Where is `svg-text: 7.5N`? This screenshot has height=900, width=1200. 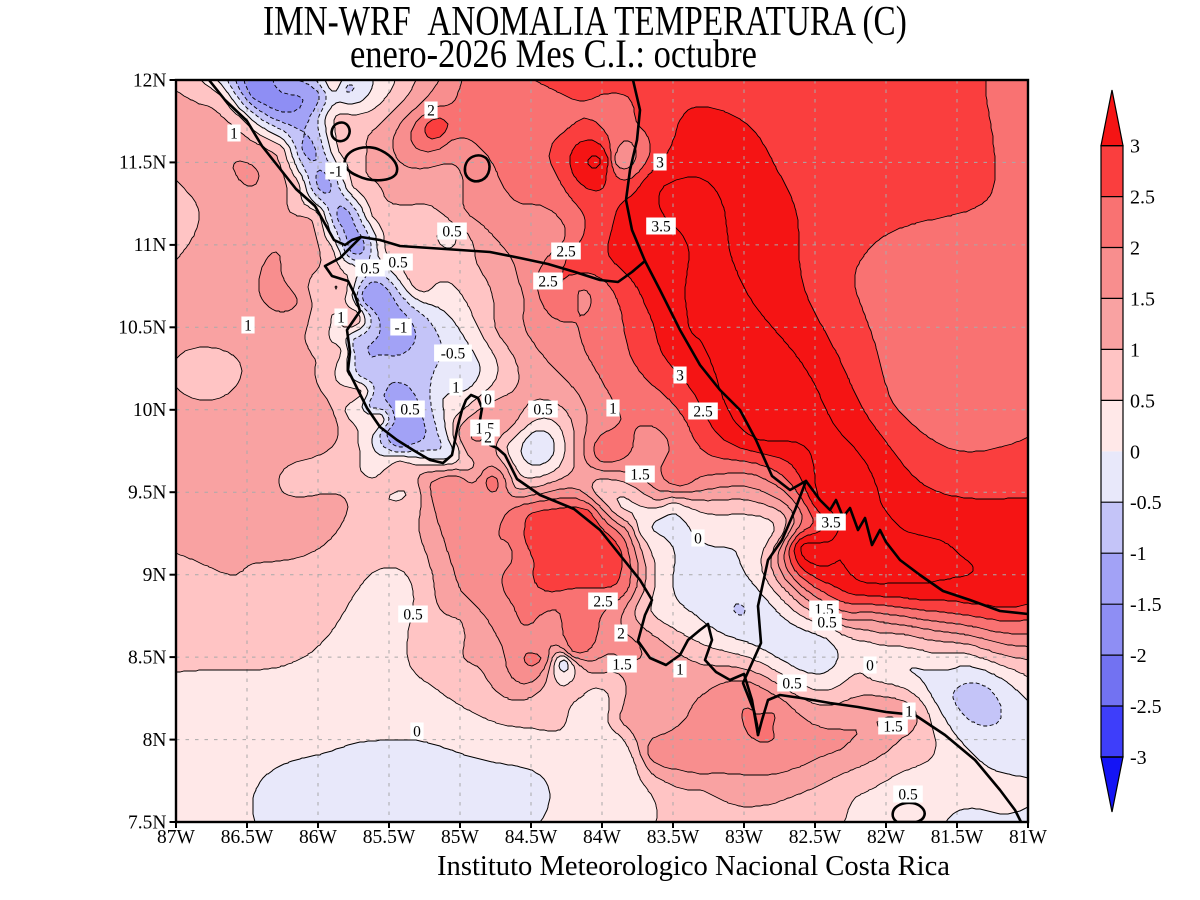 svg-text: 7.5N is located at coordinates (147, 822).